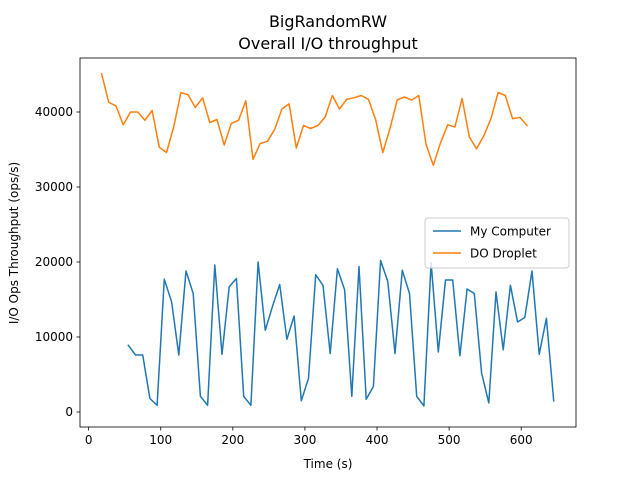 The image size is (640, 480). I want to click on y-tick-label: 40000, so click(54, 112).